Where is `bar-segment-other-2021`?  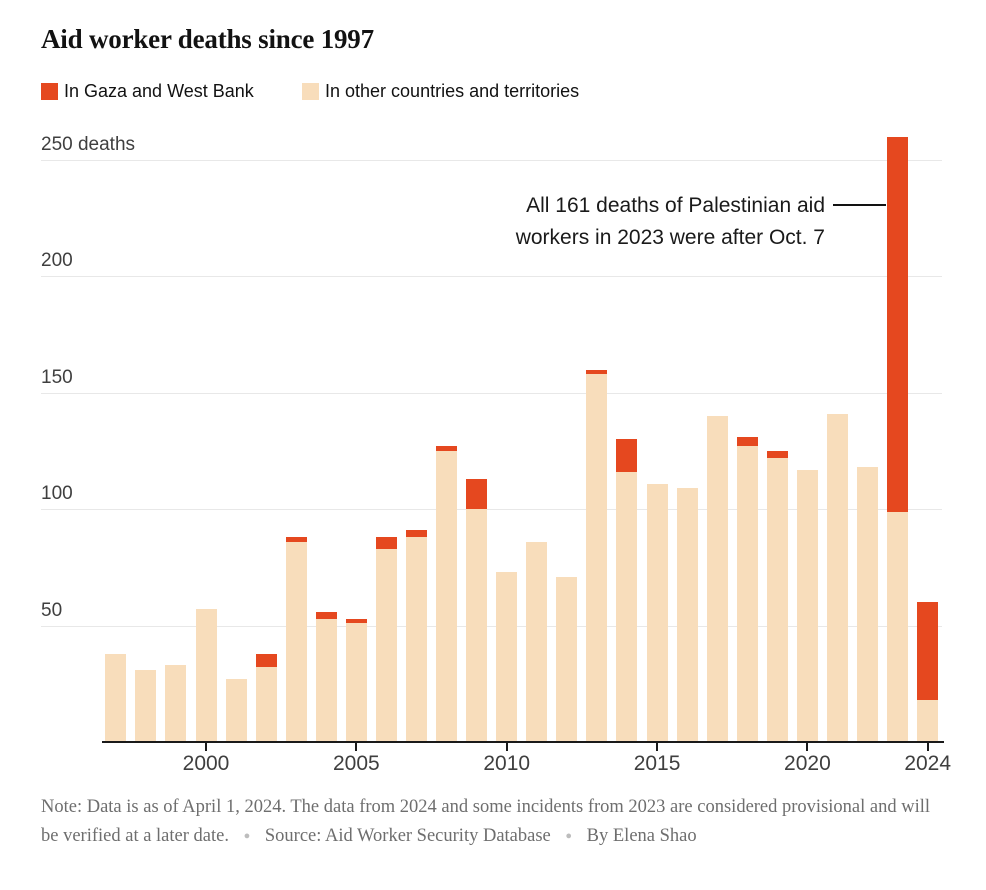 bar-segment-other-2021 is located at coordinates (837, 577).